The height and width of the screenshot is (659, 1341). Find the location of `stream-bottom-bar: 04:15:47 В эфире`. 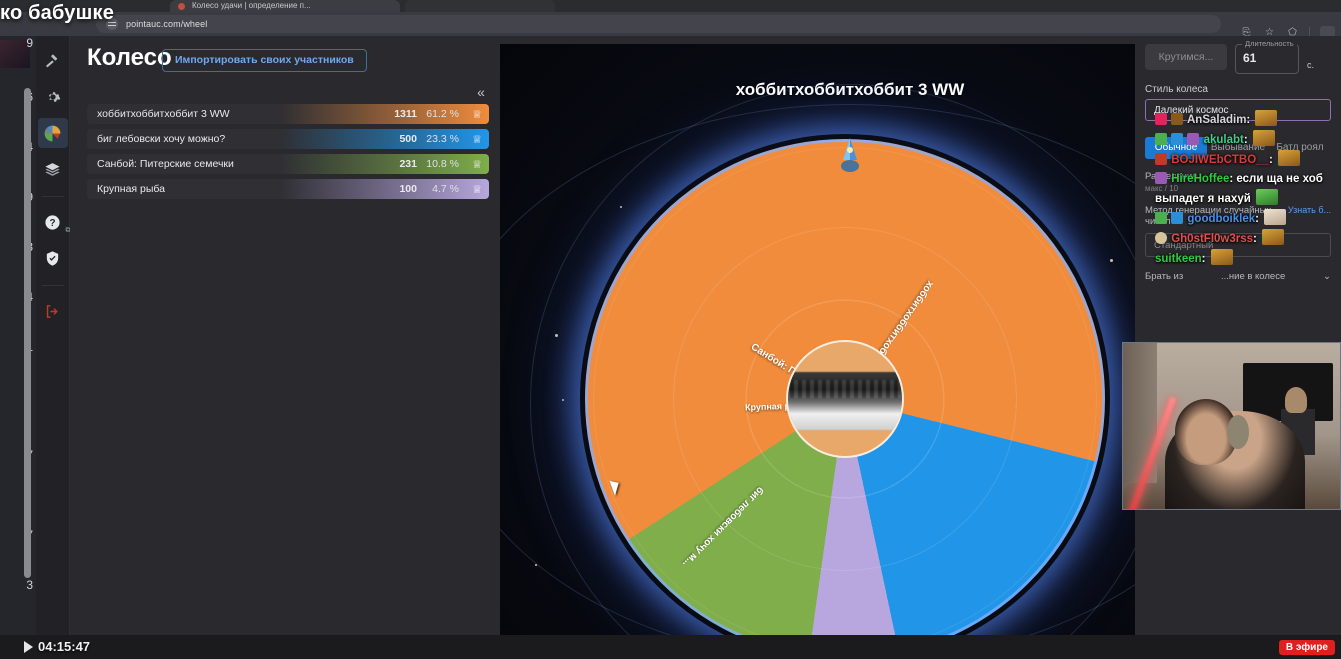

stream-bottom-bar: 04:15:47 В эфире is located at coordinates (670, 647).